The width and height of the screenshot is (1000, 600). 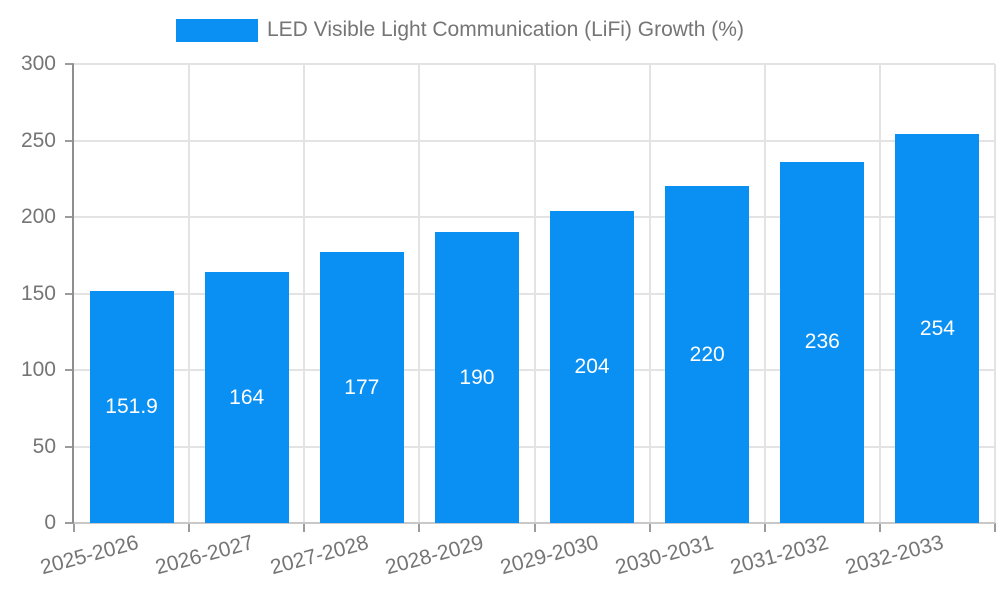 I want to click on y-tick-label: 100, so click(x=38, y=369).